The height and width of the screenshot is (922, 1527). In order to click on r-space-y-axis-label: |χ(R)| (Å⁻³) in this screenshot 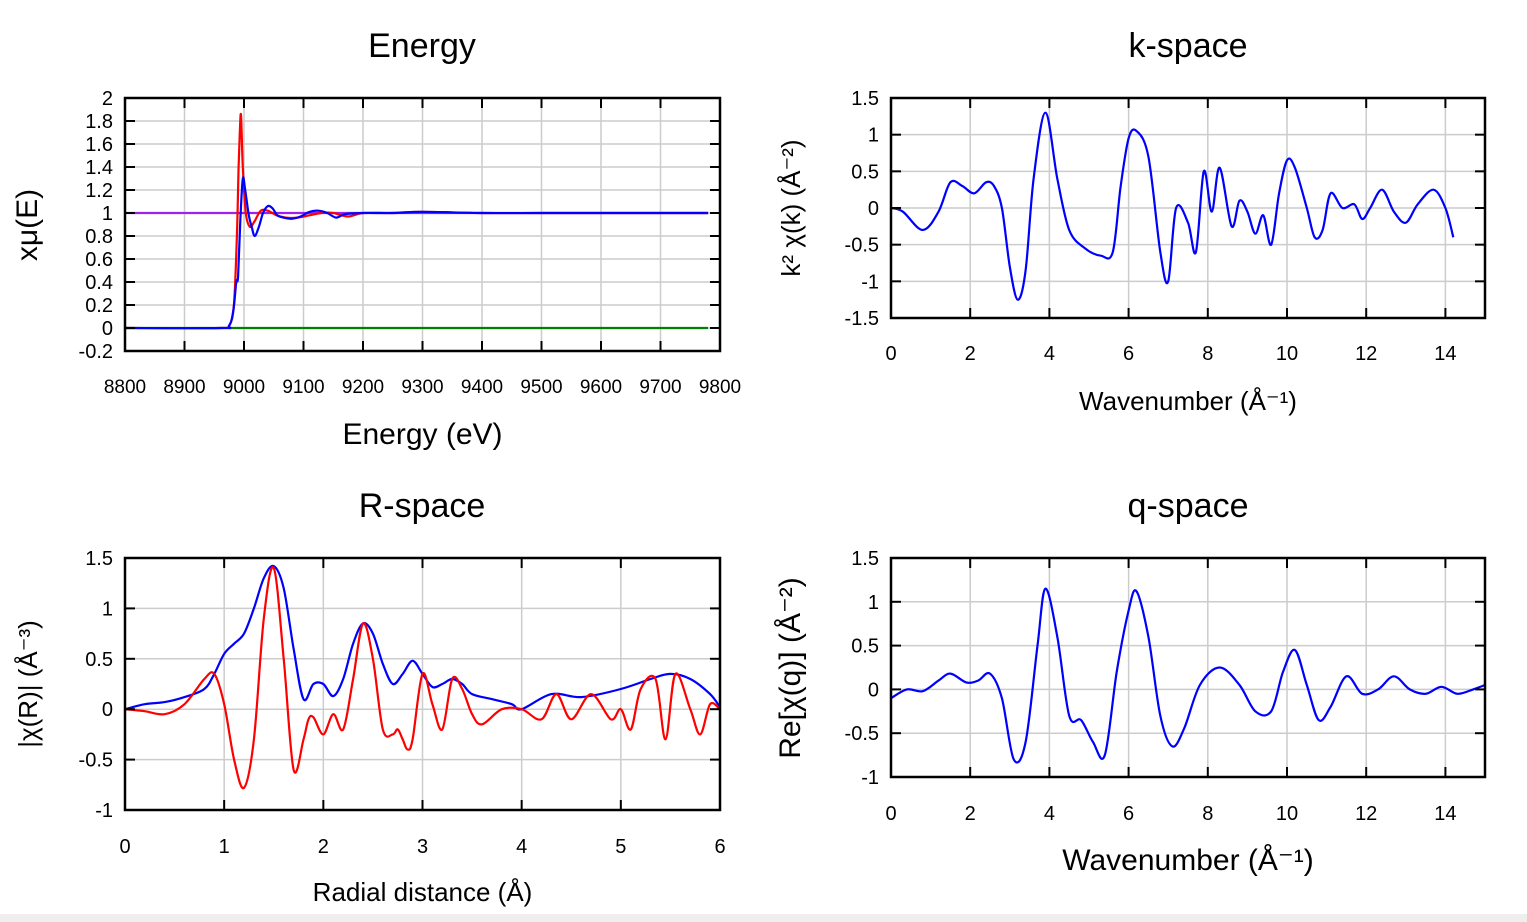, I will do `click(28, 684)`.